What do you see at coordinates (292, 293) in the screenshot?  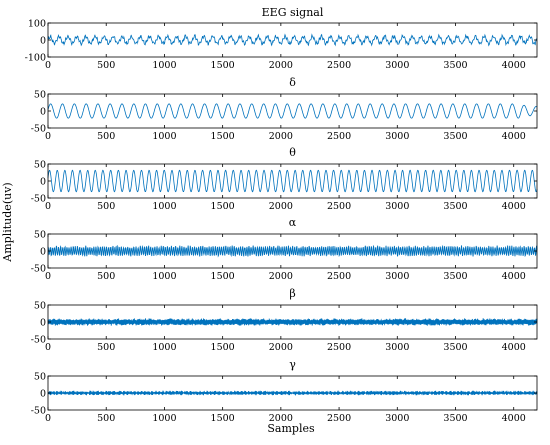 I see `panel-title: β` at bounding box center [292, 293].